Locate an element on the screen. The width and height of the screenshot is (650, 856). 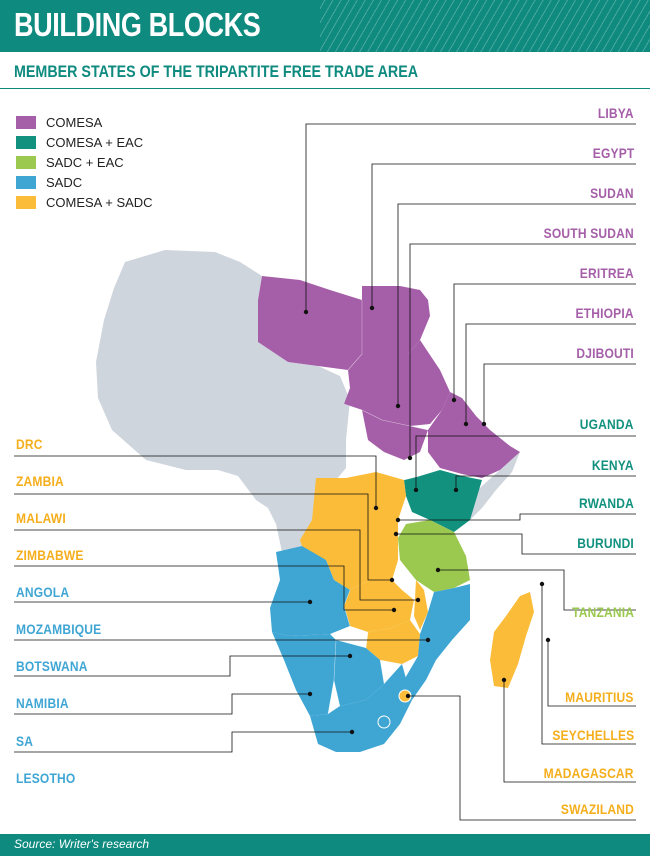
legend-item-comesa-sadc: COMESA + SADC is located at coordinates (84, 202).